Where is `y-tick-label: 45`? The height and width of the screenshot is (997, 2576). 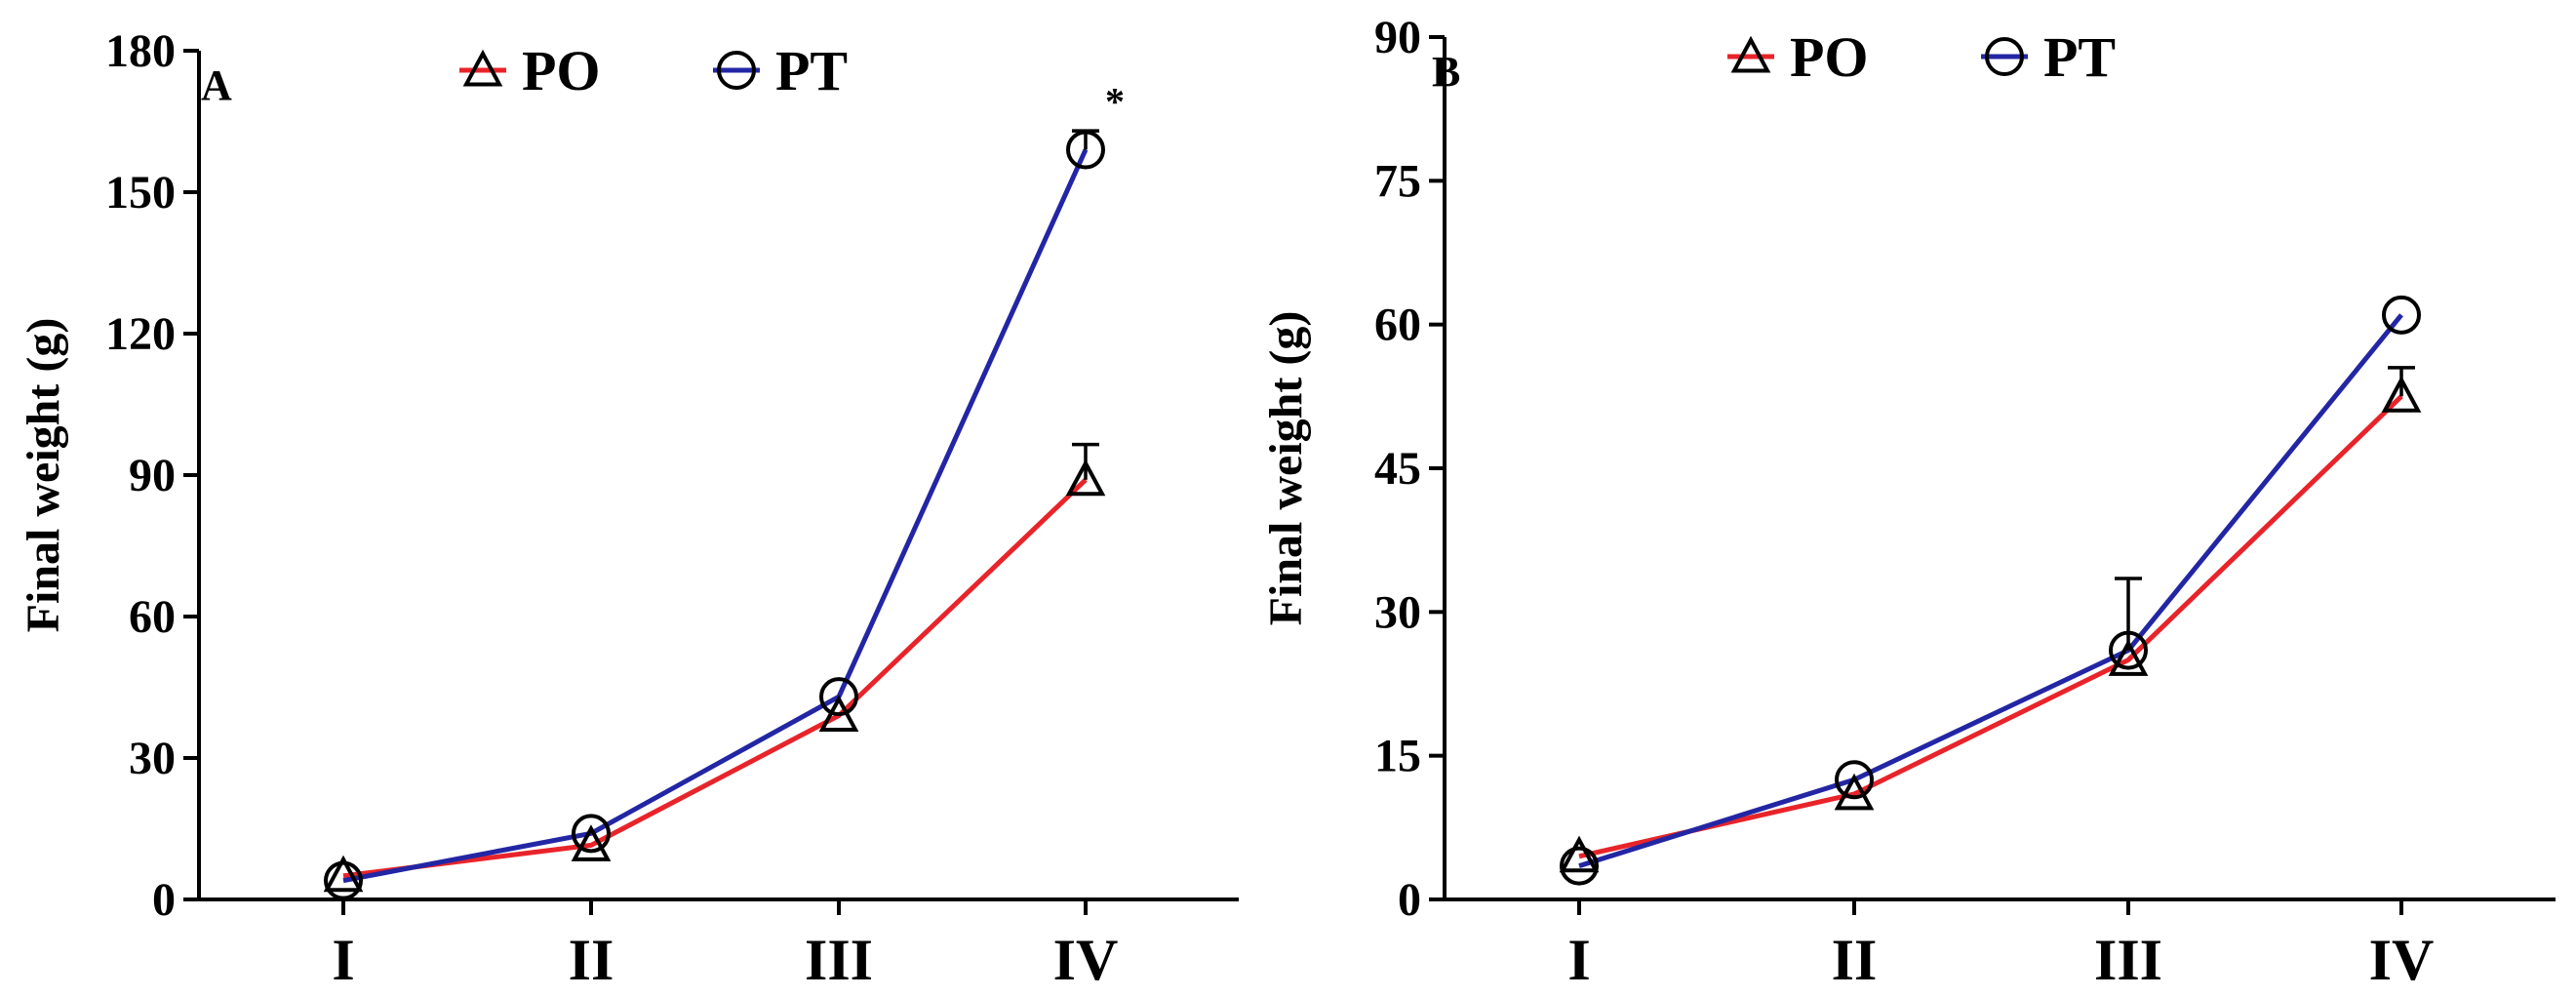 y-tick-label: 45 is located at coordinates (1397, 469).